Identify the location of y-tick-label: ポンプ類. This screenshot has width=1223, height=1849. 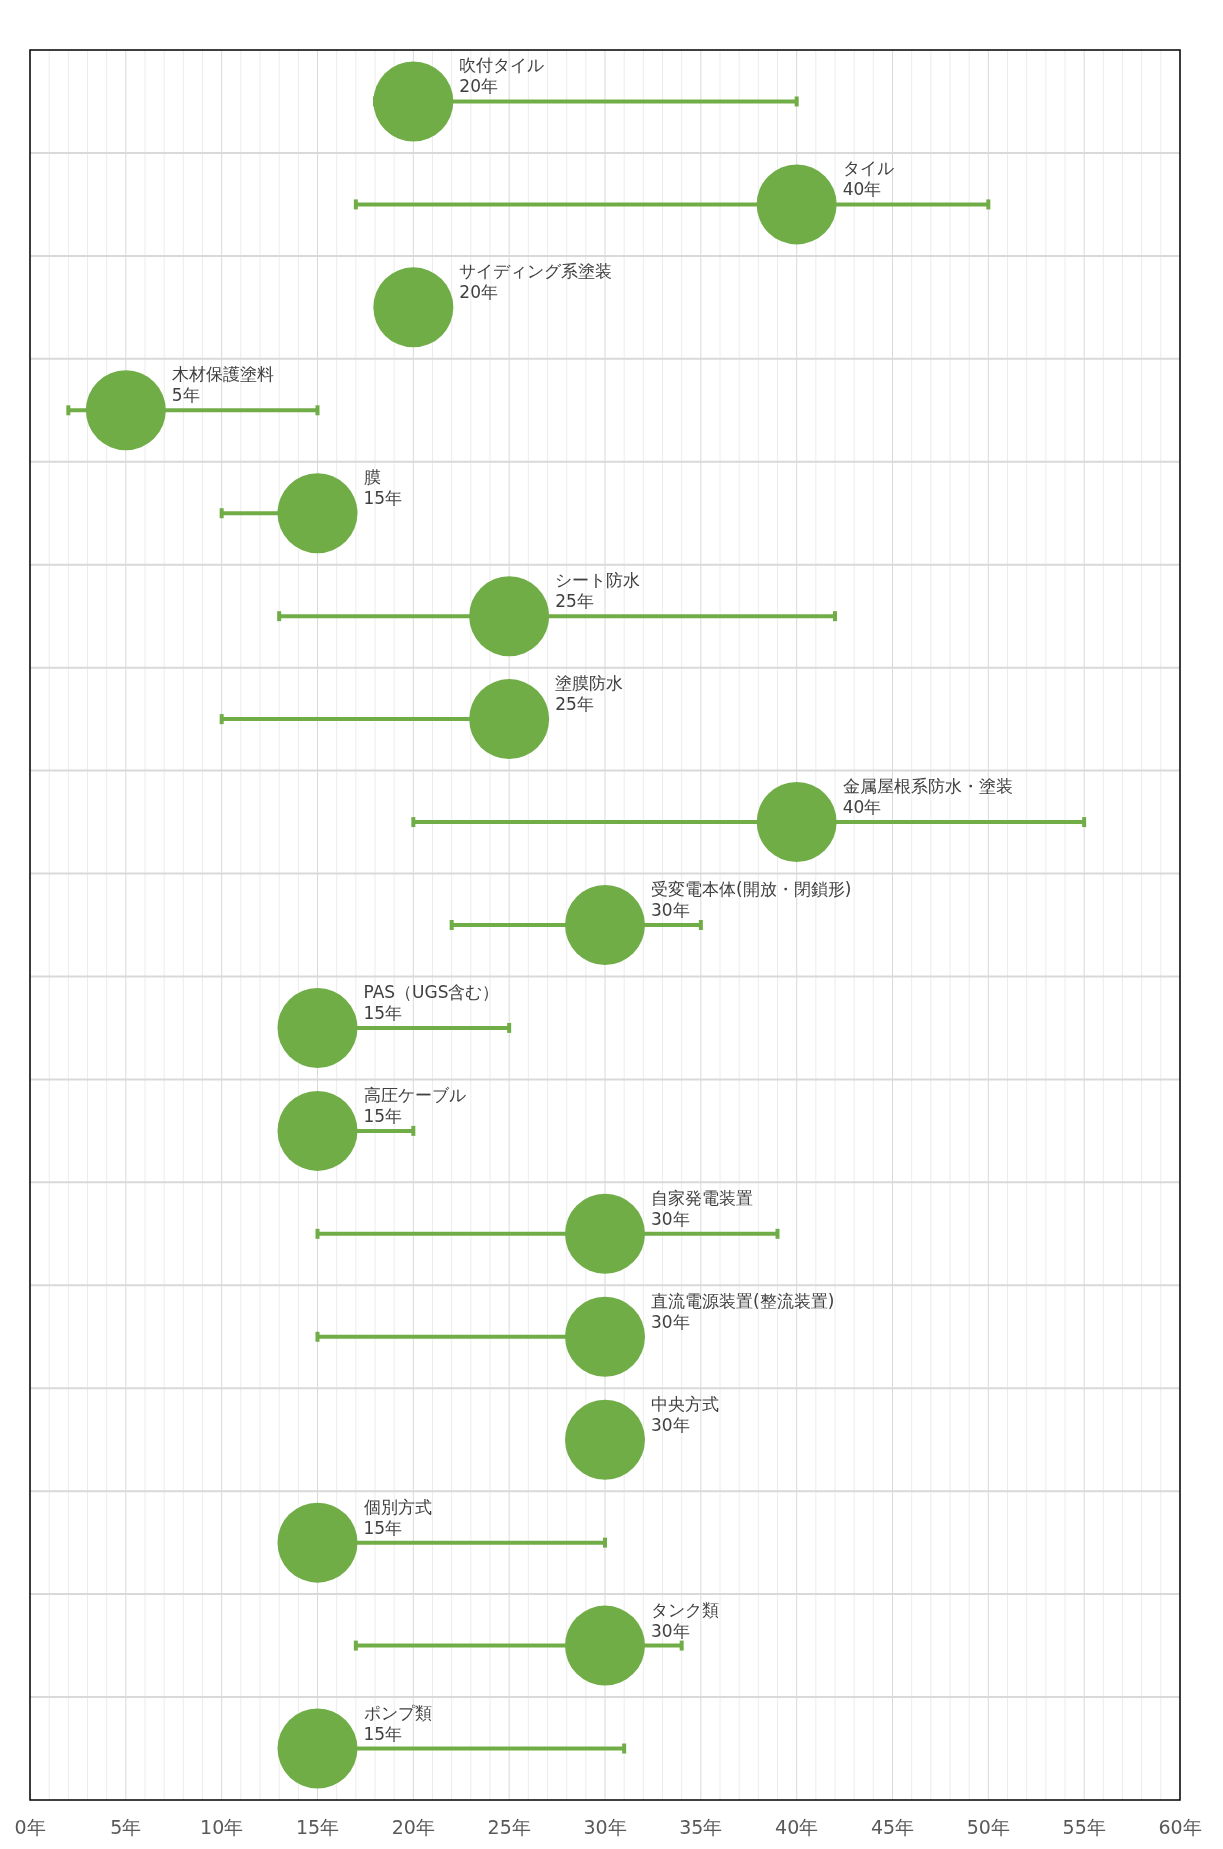
(397, 1712).